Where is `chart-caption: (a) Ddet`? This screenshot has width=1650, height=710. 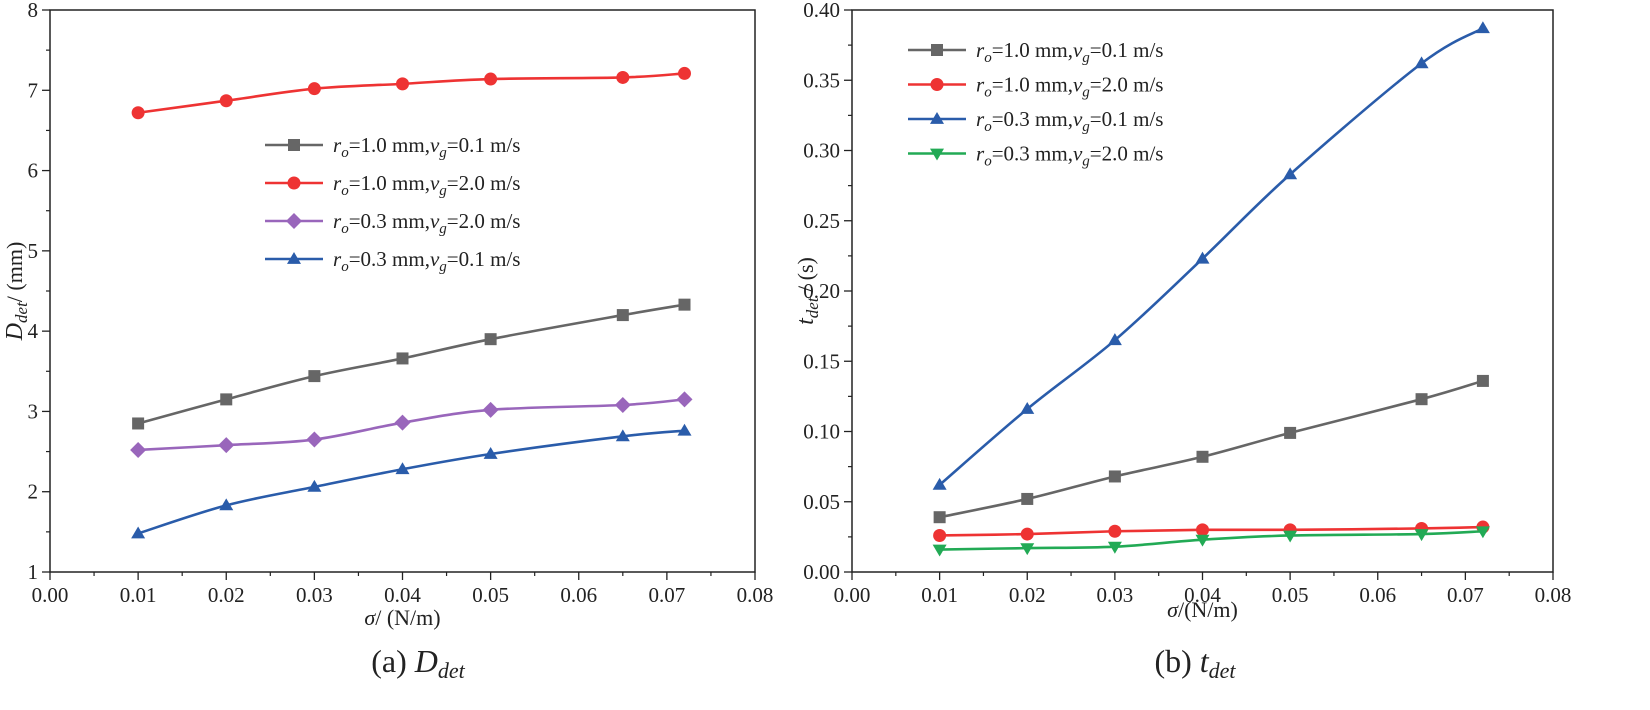 chart-caption: (a) Ddet is located at coordinates (418, 663).